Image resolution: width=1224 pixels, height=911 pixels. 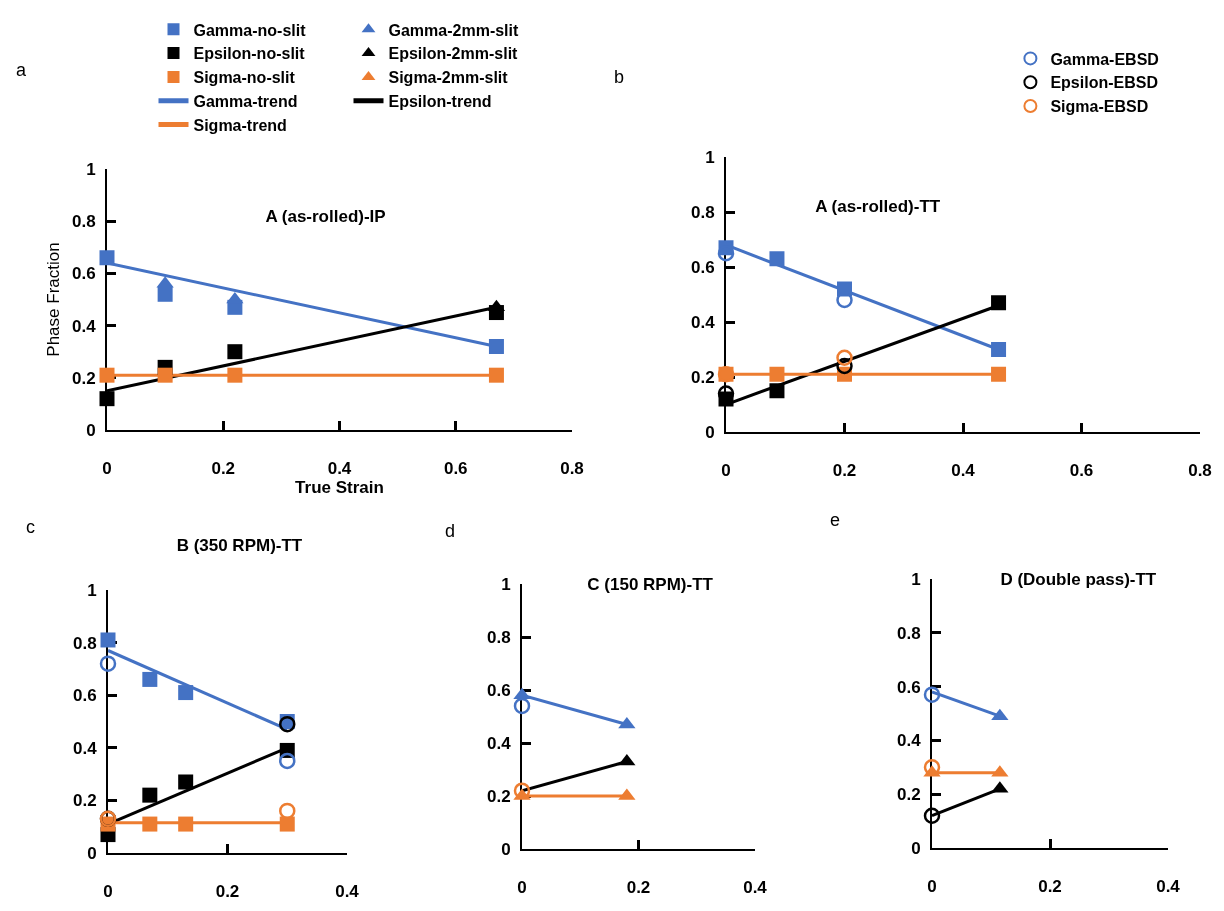 I want to click on chart-title: C (150 RPM)-TT, so click(x=650, y=584).